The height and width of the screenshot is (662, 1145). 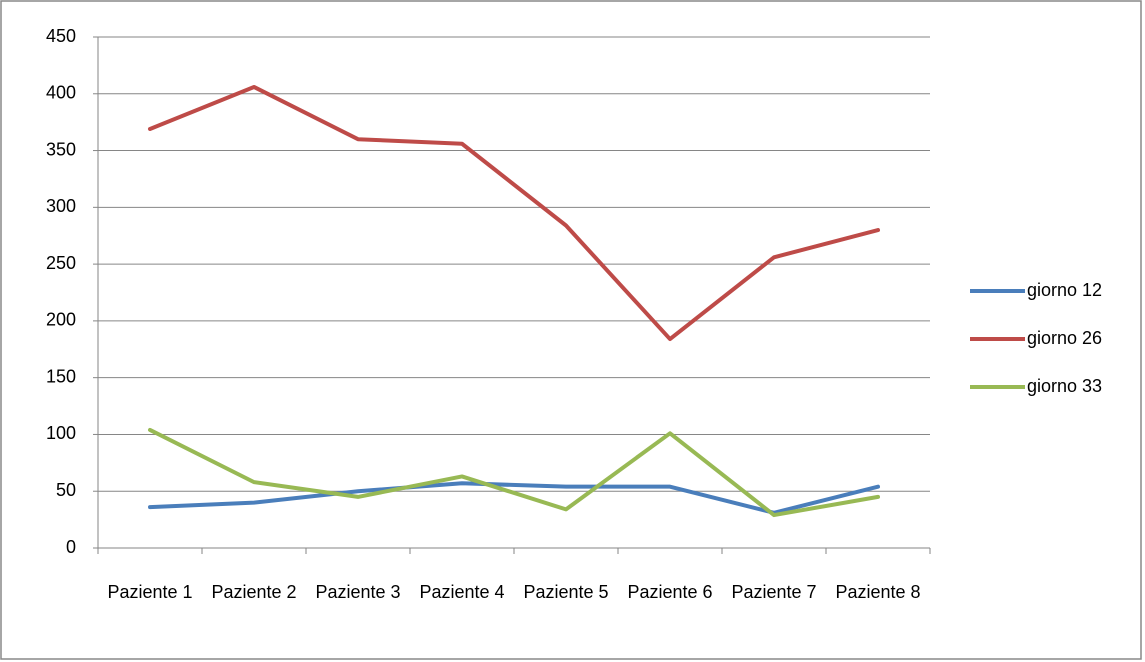 I want to click on x-tick-label: Paziente 5, so click(x=566, y=592).